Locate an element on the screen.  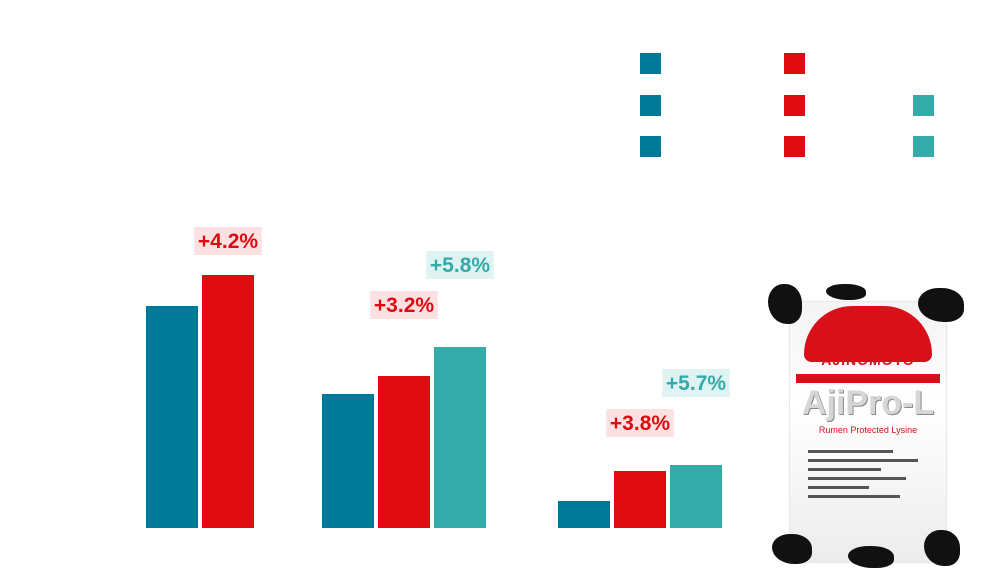
bag-product-name: AjiPro-L is located at coordinates (868, 403).